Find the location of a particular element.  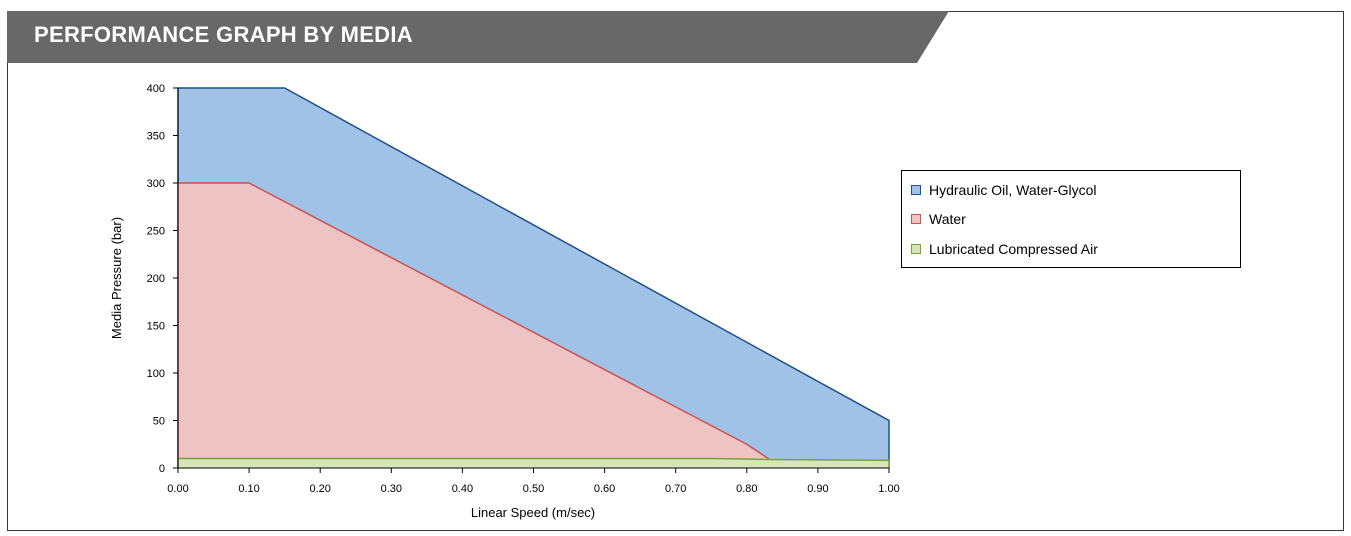

x-tick-label: 0.70 is located at coordinates (675, 489).